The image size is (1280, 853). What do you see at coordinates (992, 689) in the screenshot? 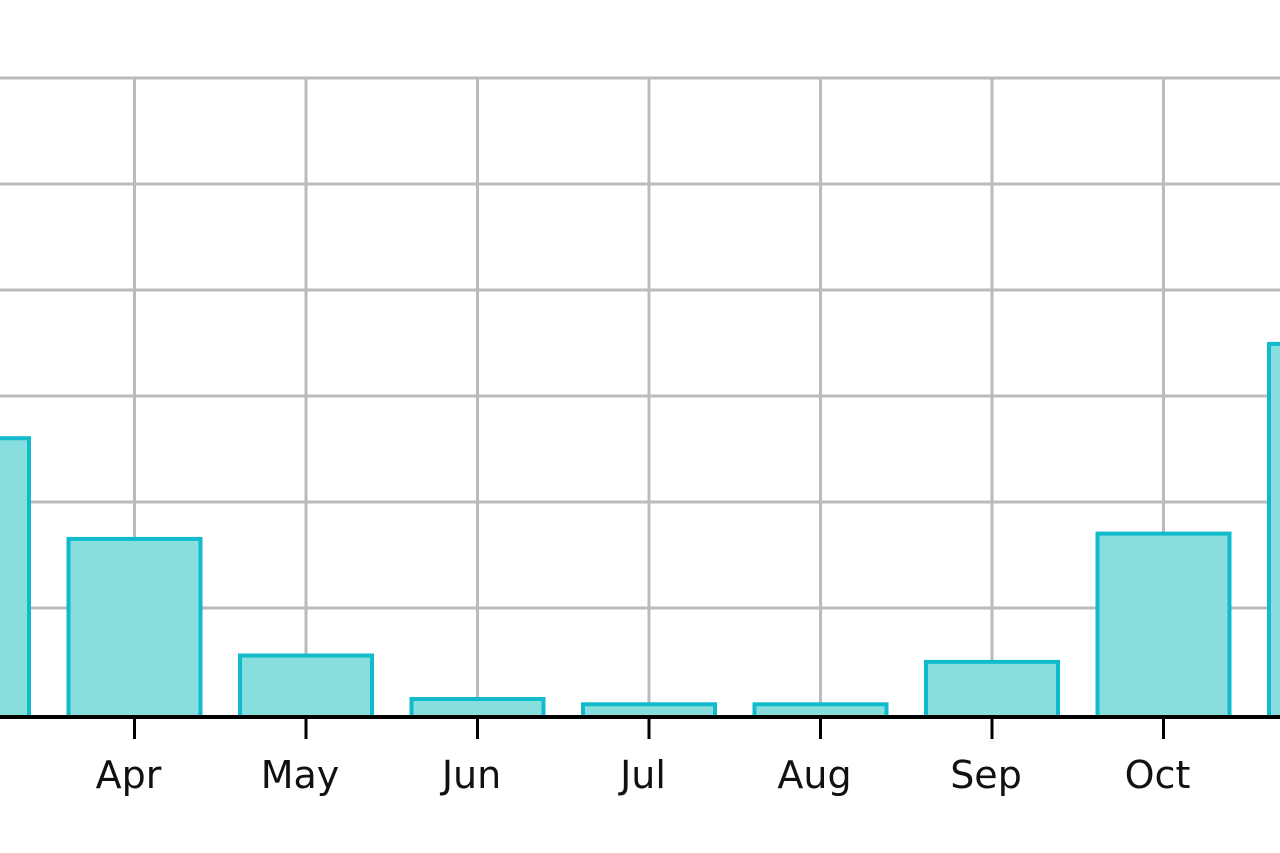
I see `bar-sep` at bounding box center [992, 689].